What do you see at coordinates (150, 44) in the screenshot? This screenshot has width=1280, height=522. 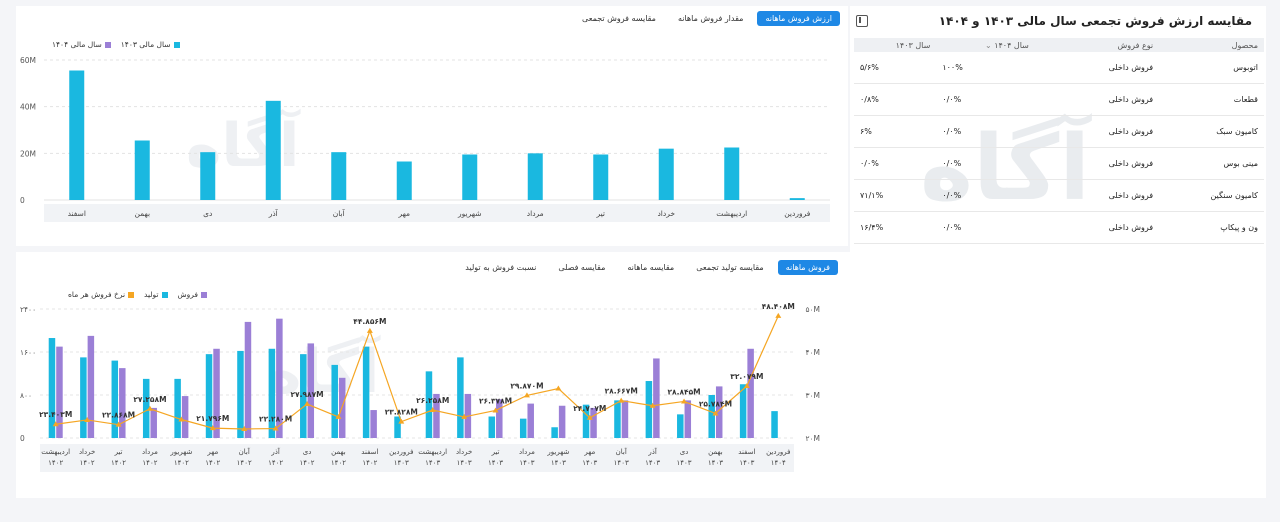 I see `legend-item-1403: سال مالی ۱۴۰۳` at bounding box center [150, 44].